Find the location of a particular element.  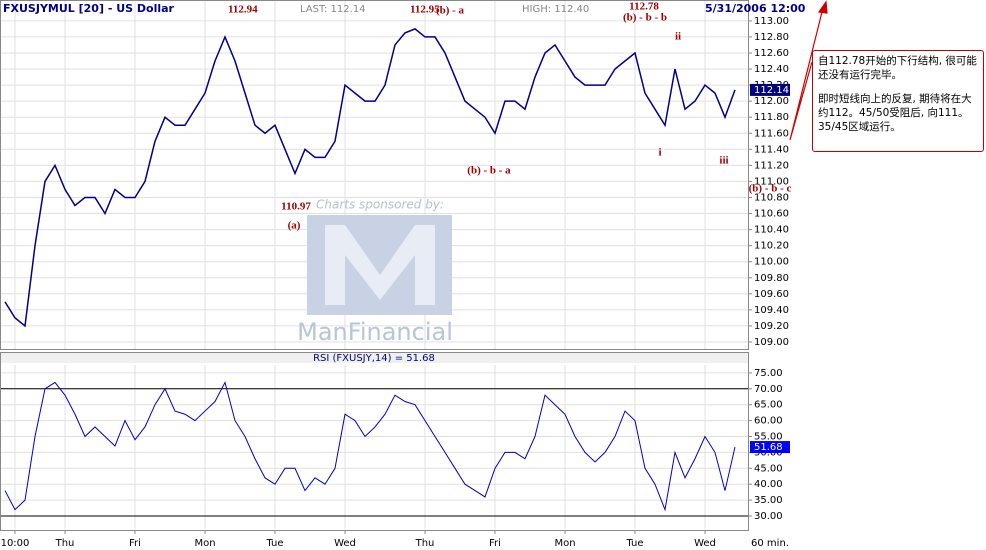

y-tick-label: 109.20 is located at coordinates (771, 326).